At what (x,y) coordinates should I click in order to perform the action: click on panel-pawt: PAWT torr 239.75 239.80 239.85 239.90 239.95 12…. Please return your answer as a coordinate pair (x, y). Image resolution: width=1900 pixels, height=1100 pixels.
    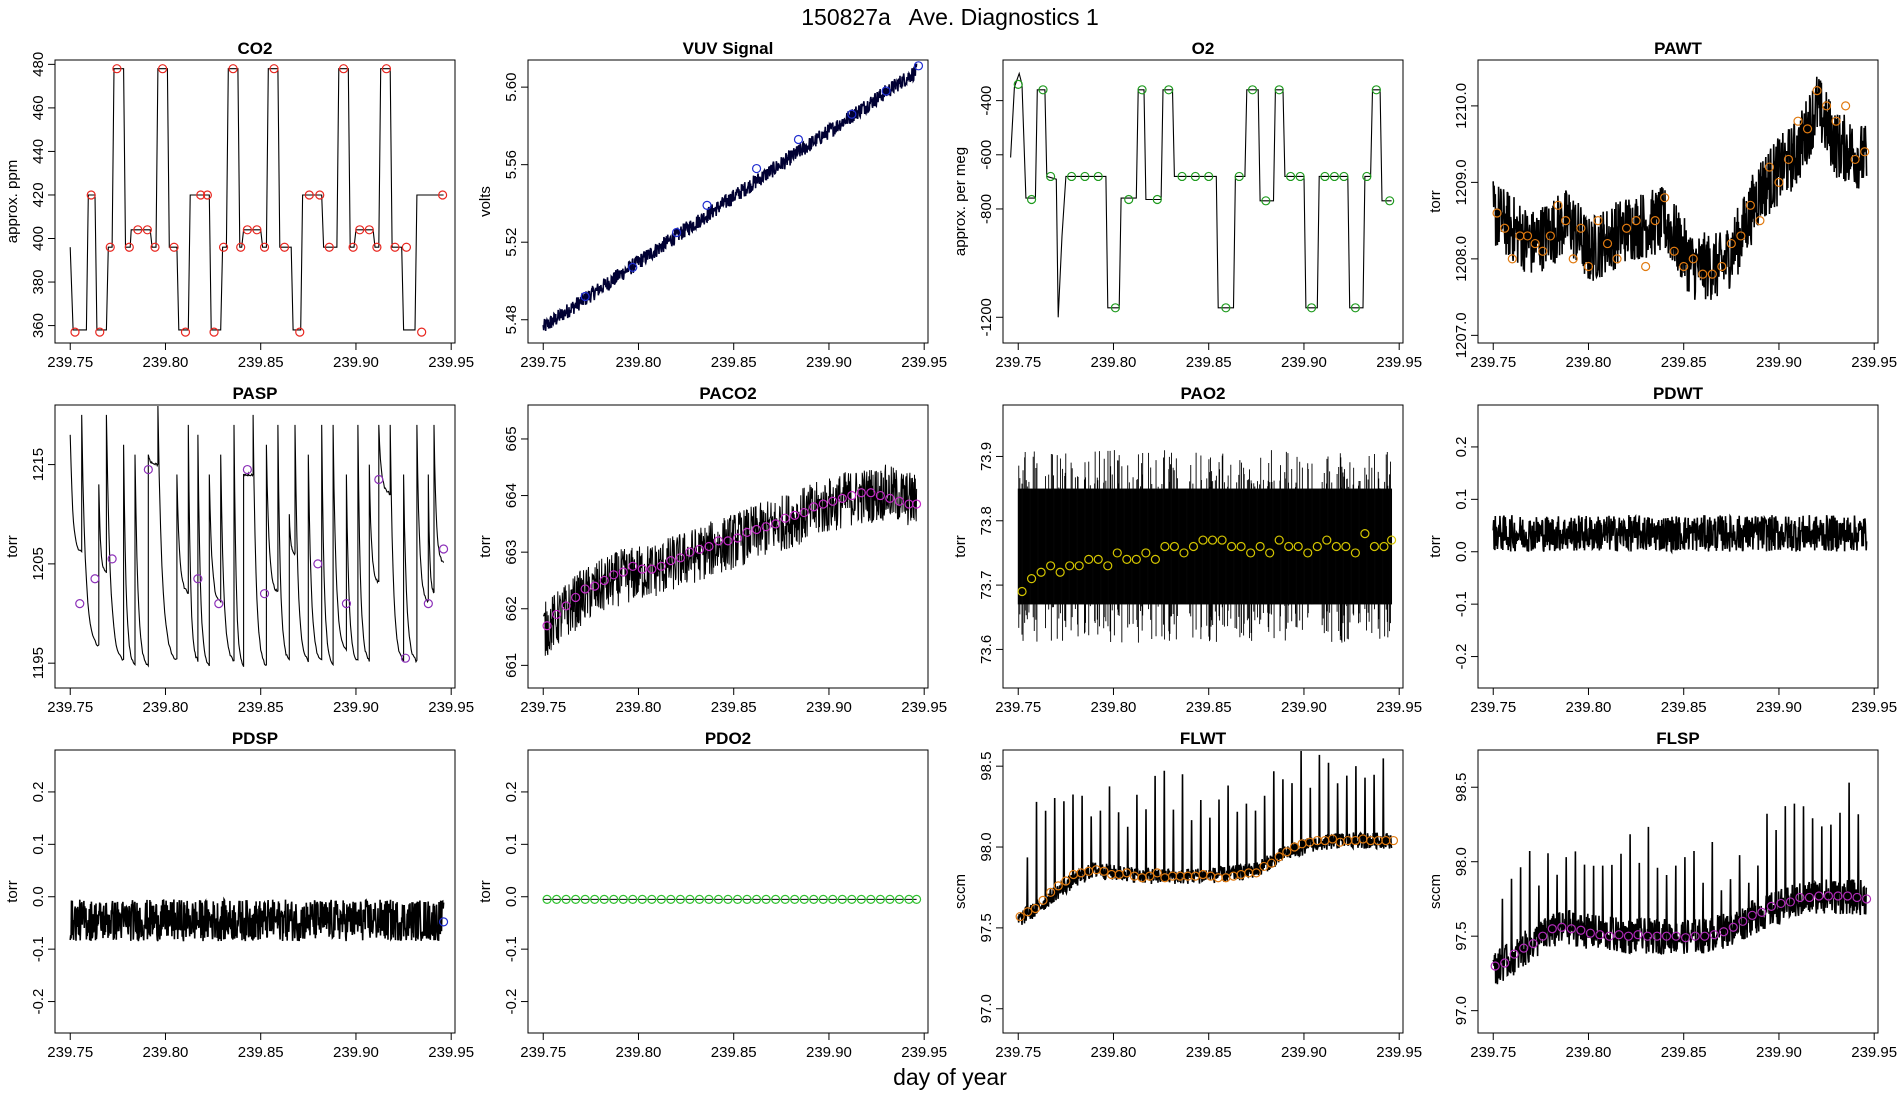
    Looking at the image, I should click on (1662, 205).